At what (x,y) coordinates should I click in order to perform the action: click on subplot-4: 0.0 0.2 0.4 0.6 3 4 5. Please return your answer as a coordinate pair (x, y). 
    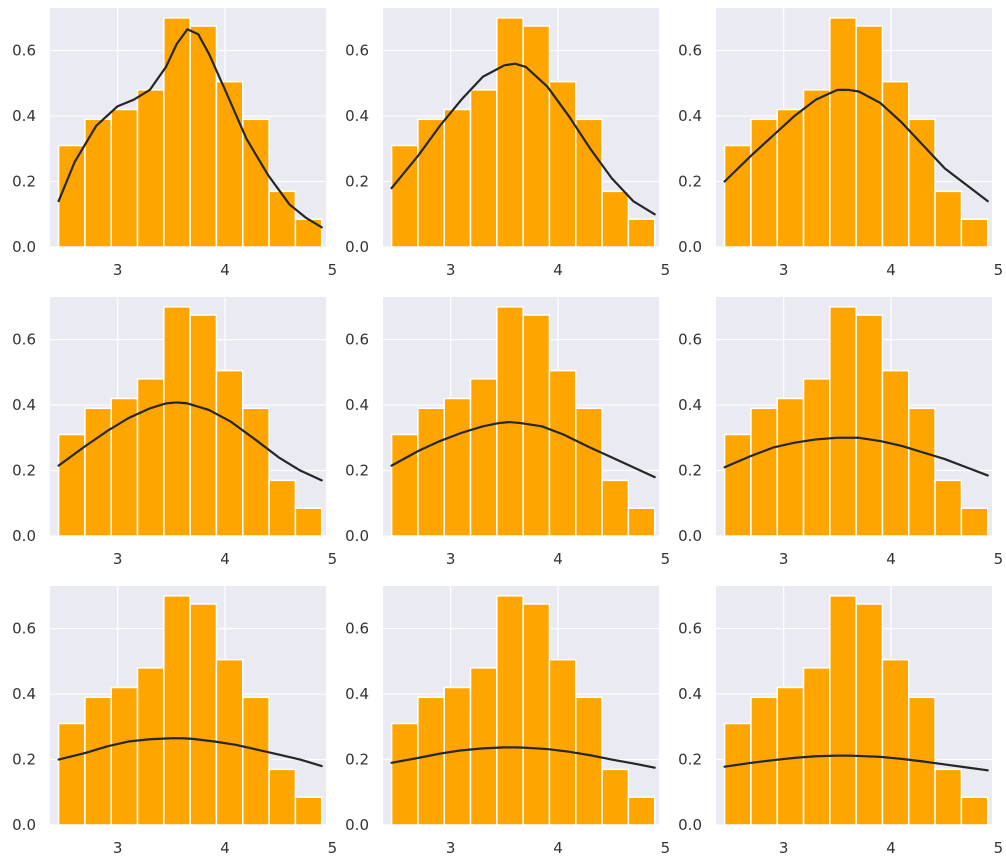
    Looking at the image, I should click on (174, 432).